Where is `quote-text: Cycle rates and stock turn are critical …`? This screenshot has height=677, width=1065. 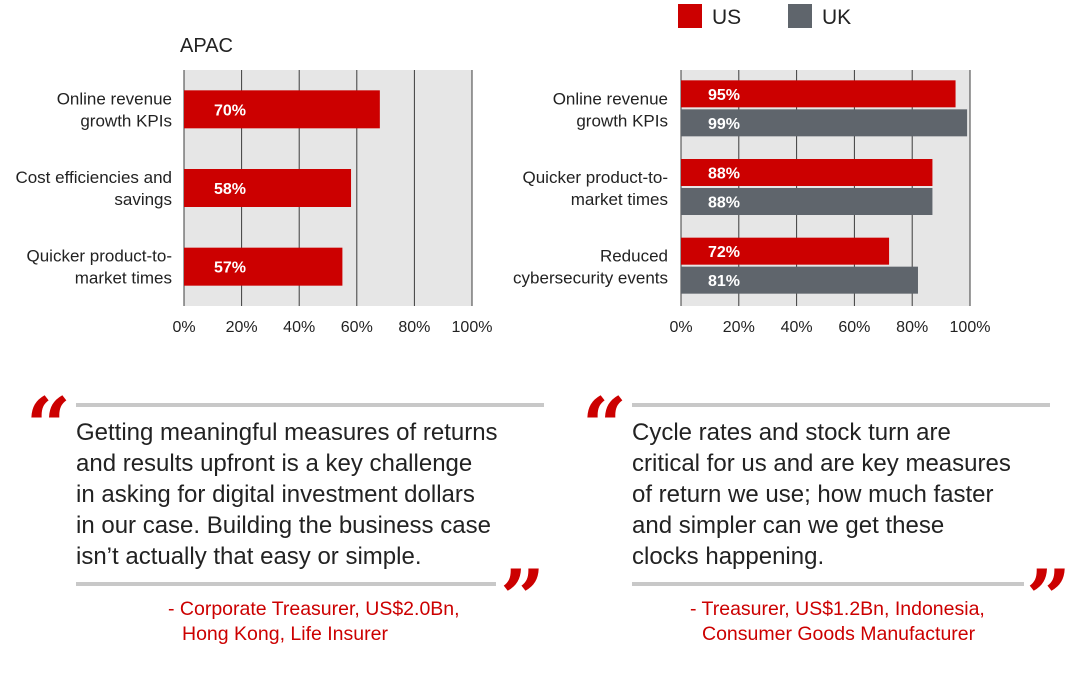 quote-text: Cycle rates and stock turn are critical … is located at coordinates (821, 494).